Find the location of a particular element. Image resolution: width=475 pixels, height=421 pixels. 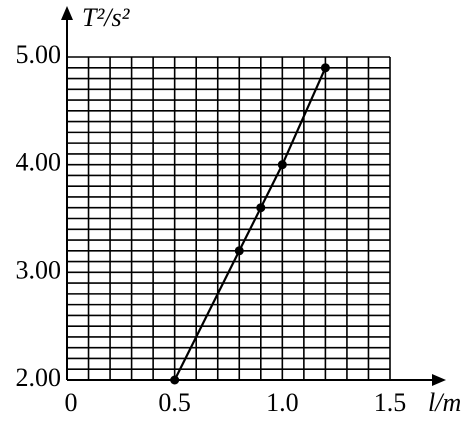

x-tick-label: 1.0 is located at coordinates (282, 402).